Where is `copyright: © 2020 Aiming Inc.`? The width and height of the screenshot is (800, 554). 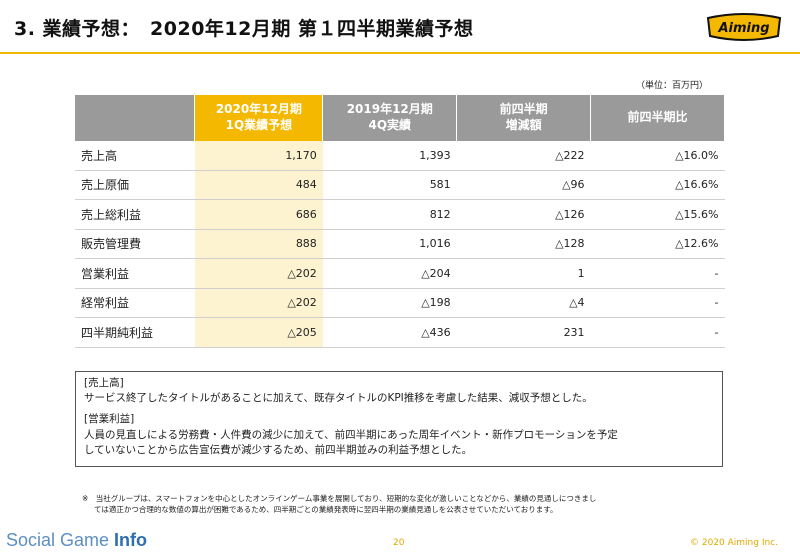 copyright: © 2020 Aiming Inc. is located at coordinates (734, 543).